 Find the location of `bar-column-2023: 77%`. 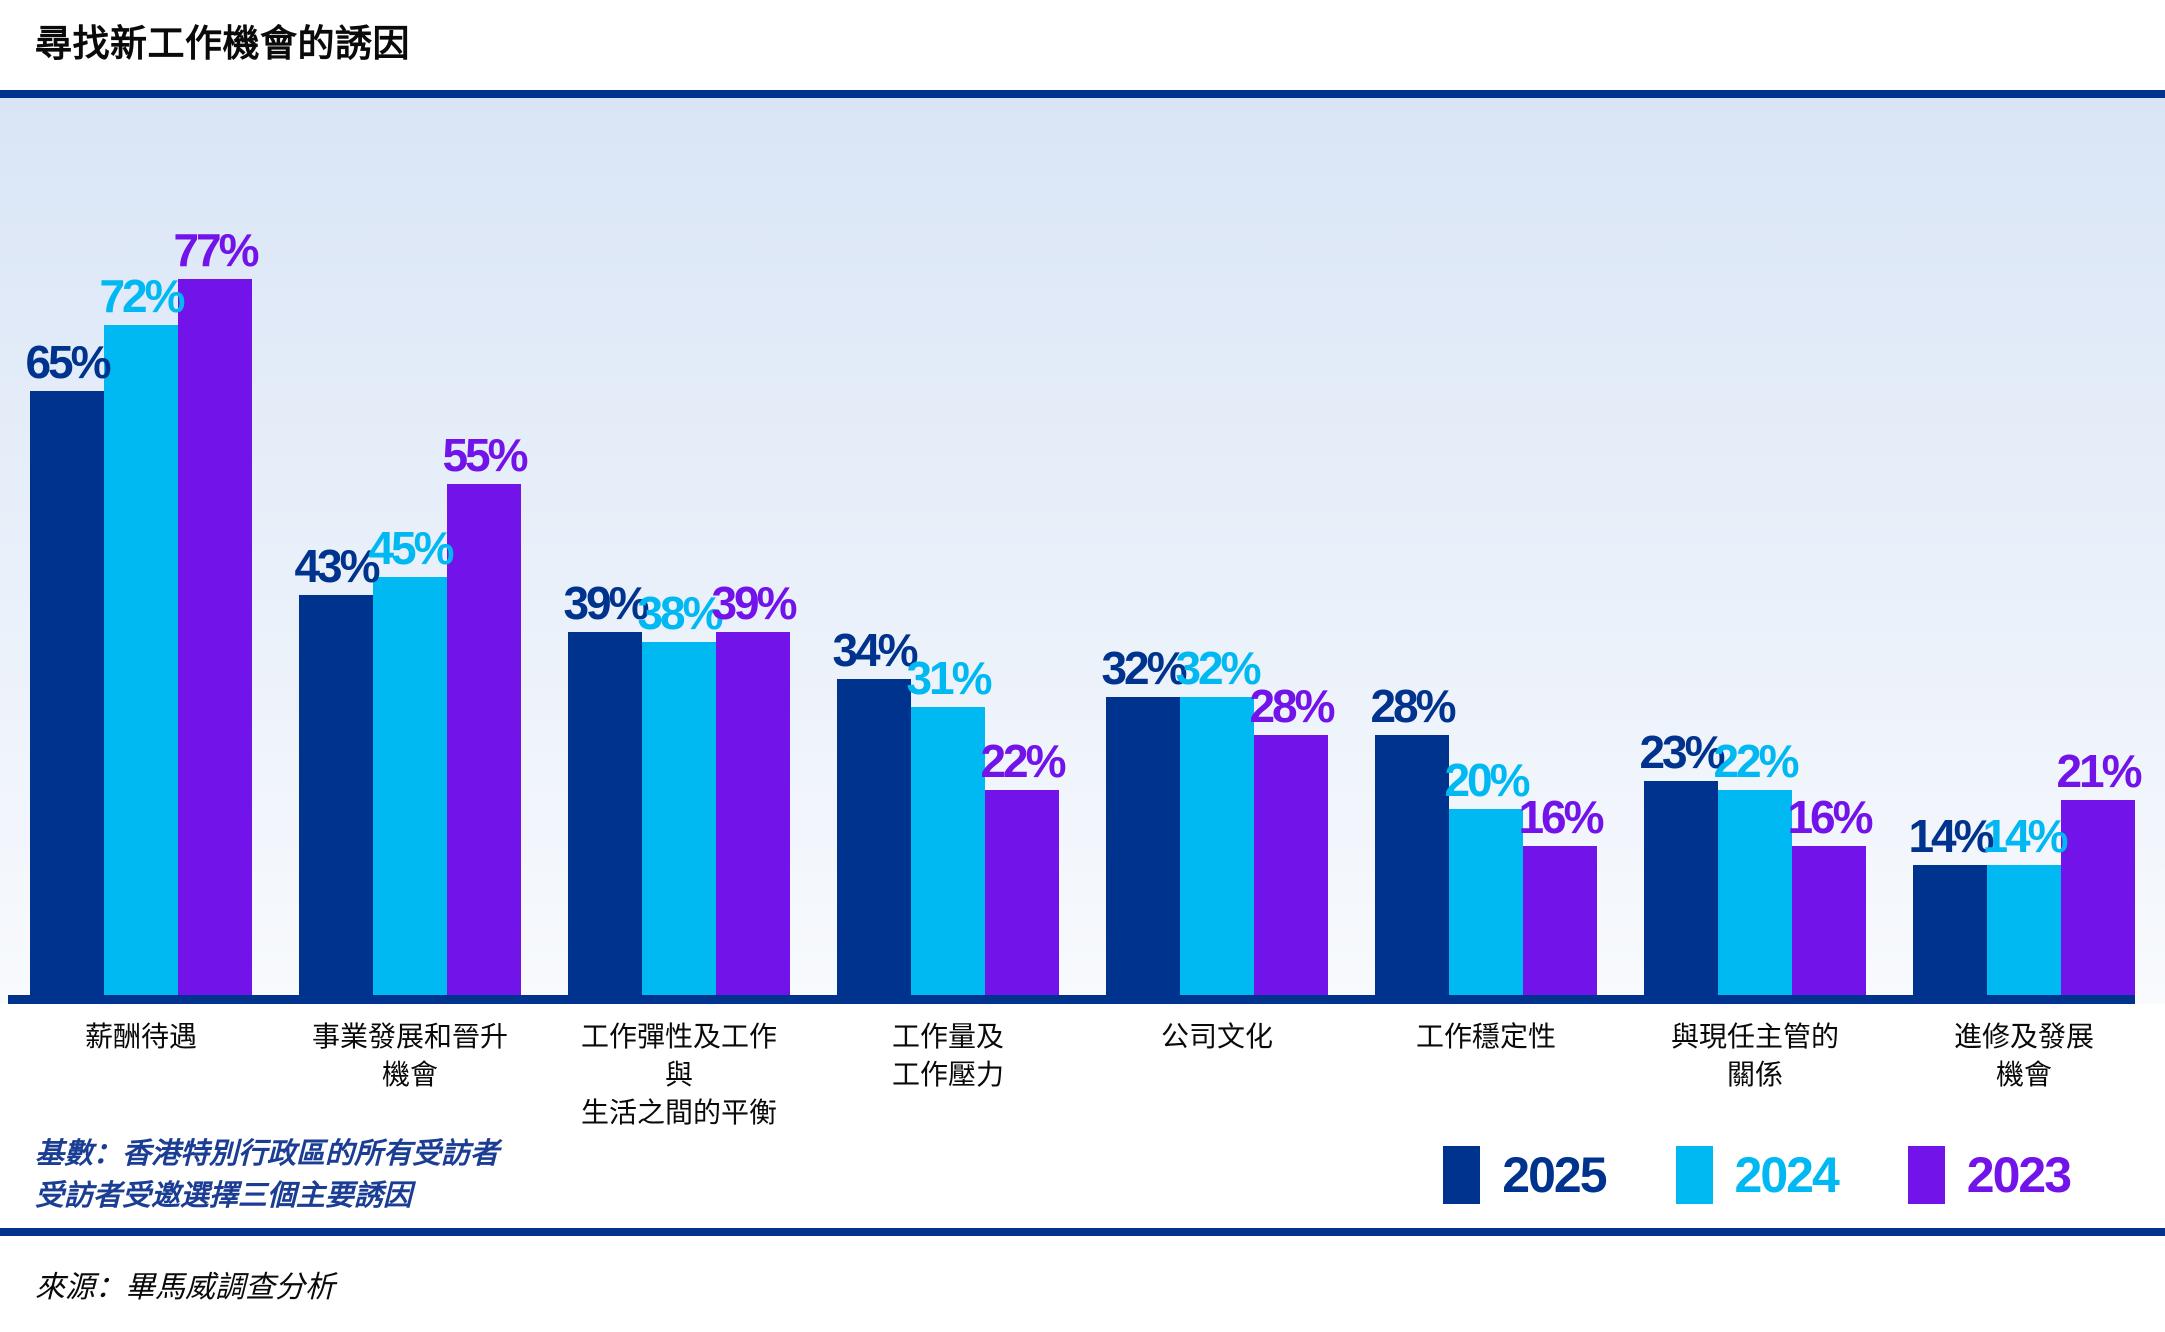

bar-column-2023: 77% is located at coordinates (216, 611).